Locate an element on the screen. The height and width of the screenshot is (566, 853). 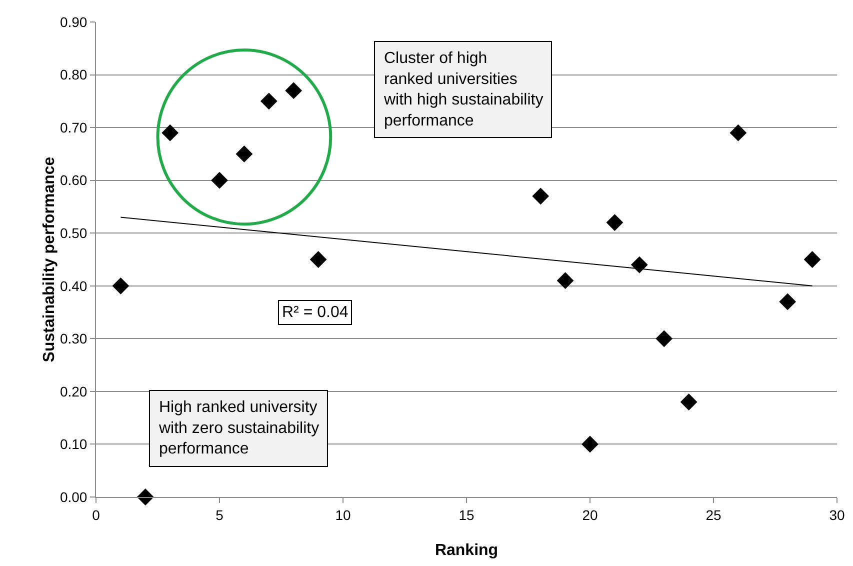
y-tick-label: 0.50 is located at coordinates (74, 233).